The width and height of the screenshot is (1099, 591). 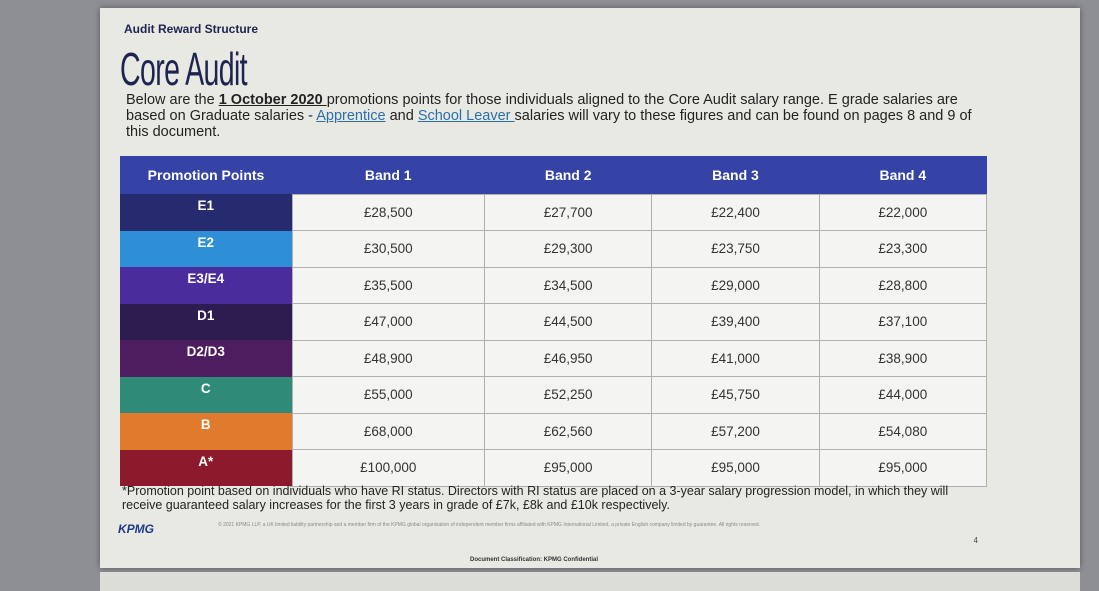 I want to click on salary-cell: £29,000, so click(x=735, y=285).